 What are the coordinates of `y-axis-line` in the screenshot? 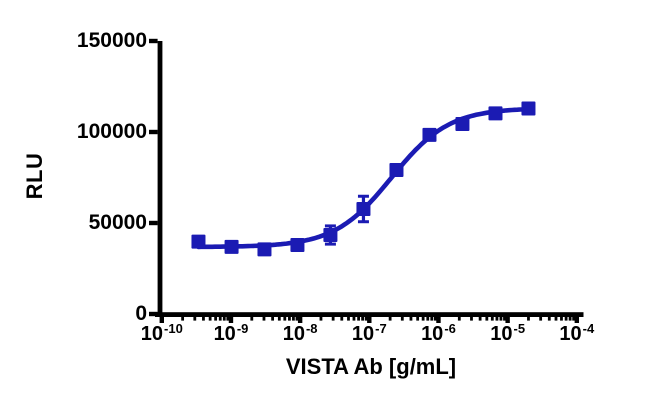 It's located at (160, 179).